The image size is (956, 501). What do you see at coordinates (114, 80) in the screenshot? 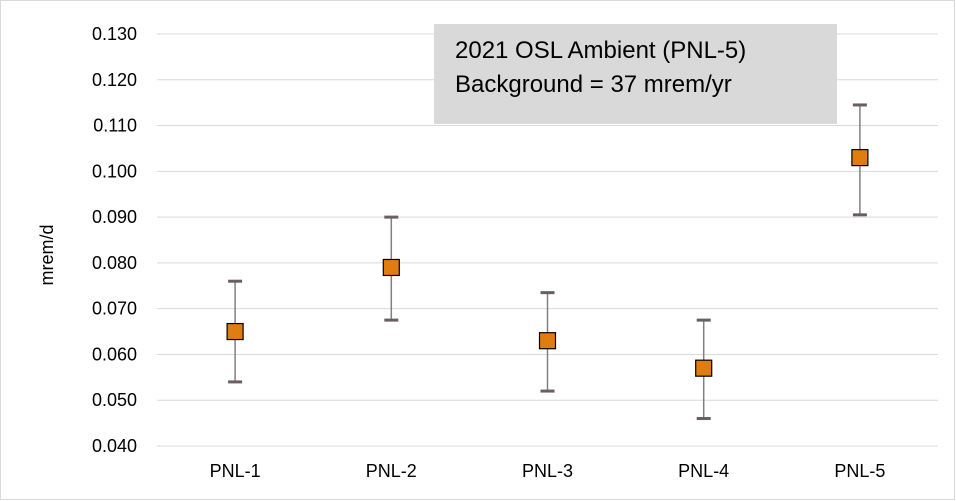
I see `y-tick-label: 0.120` at bounding box center [114, 80].